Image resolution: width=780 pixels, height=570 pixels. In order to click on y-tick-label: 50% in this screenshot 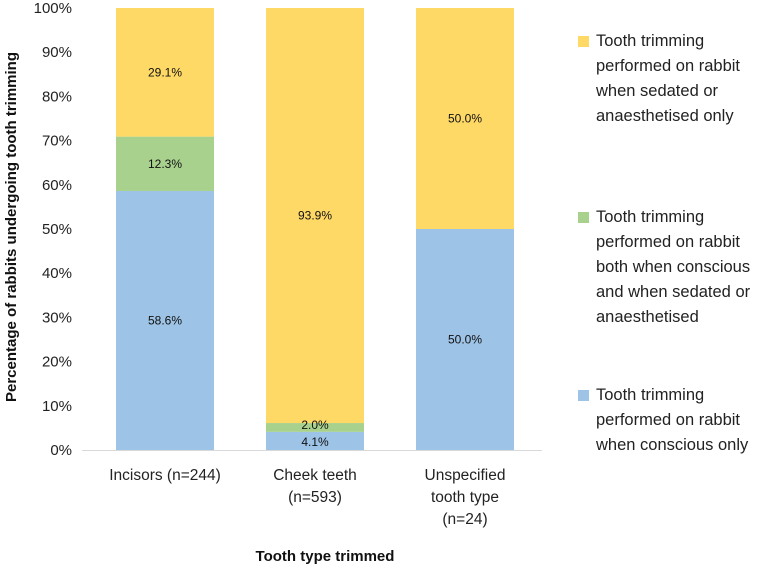, I will do `click(57, 229)`.